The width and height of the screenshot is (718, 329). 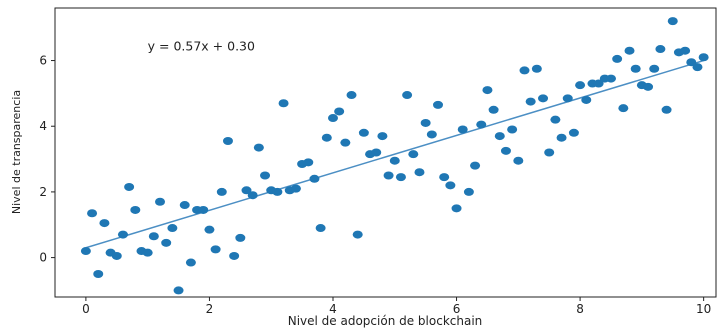 I want to click on x-tick-label: 0, so click(x=86, y=309).